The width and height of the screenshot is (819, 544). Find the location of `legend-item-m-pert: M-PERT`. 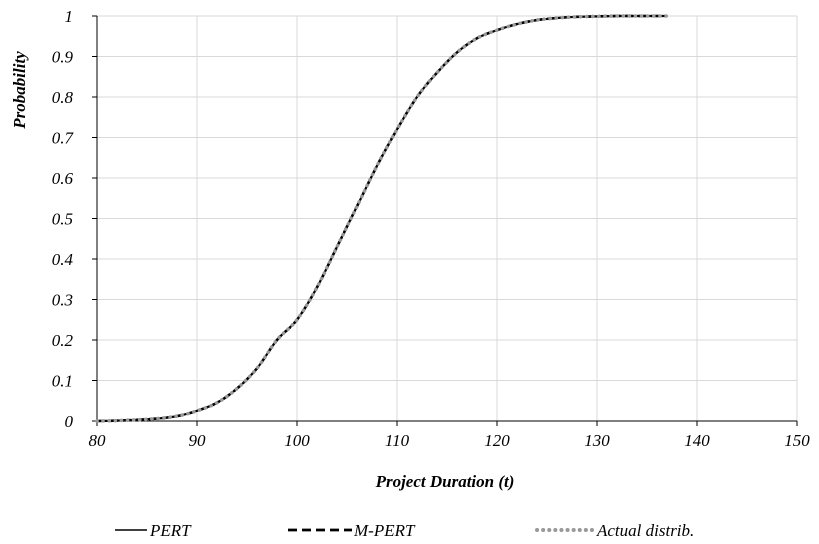

legend-item-m-pert: M-PERT is located at coordinates (352, 530).